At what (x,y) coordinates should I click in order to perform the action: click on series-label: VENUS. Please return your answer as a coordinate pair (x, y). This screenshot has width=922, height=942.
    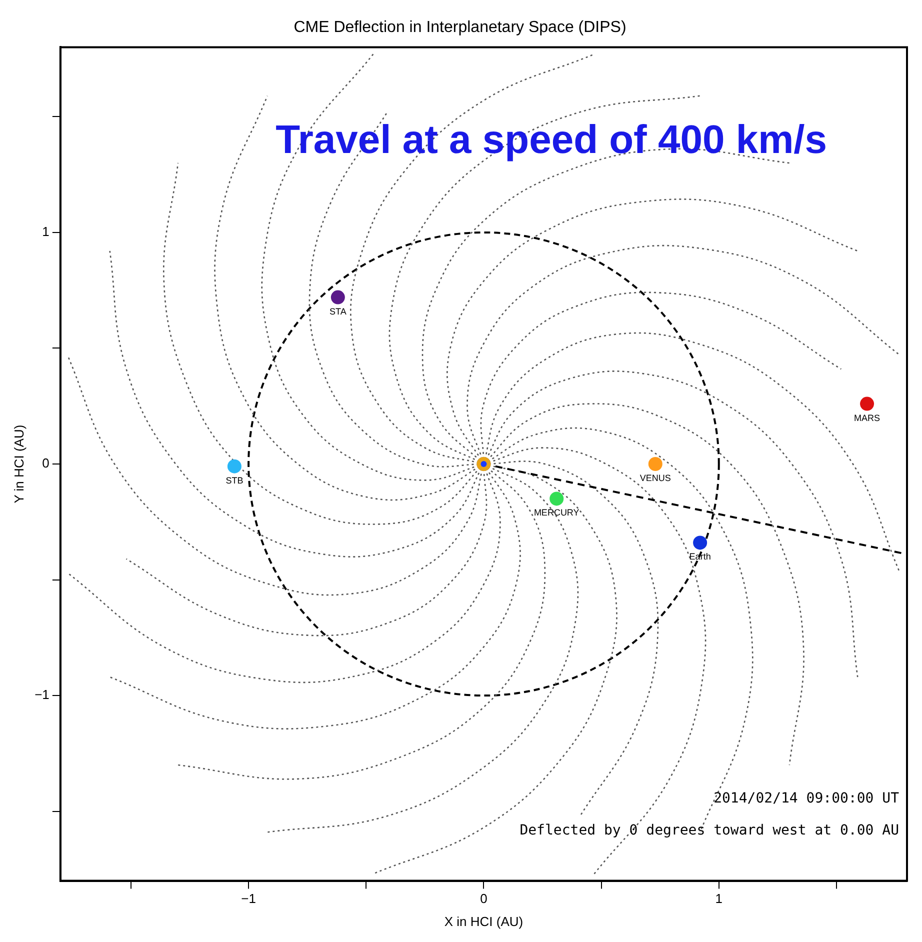
    Looking at the image, I should click on (655, 477).